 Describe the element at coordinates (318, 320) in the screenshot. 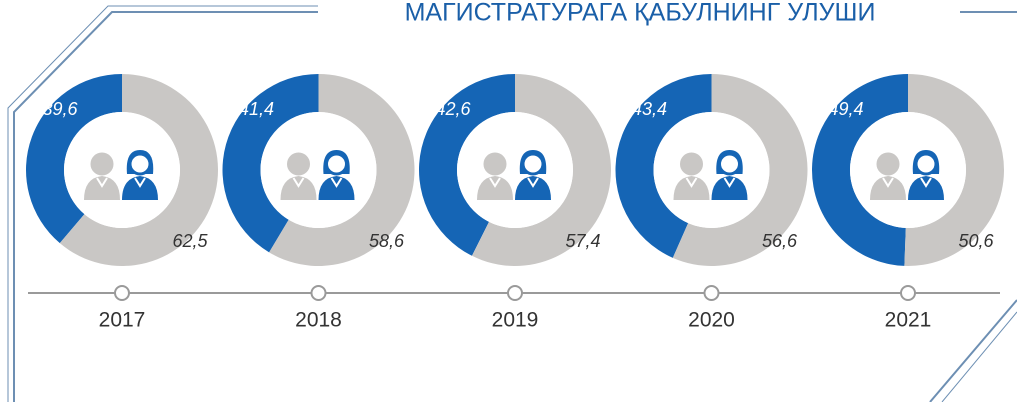

I see `x-tick-label: 2018` at that location.